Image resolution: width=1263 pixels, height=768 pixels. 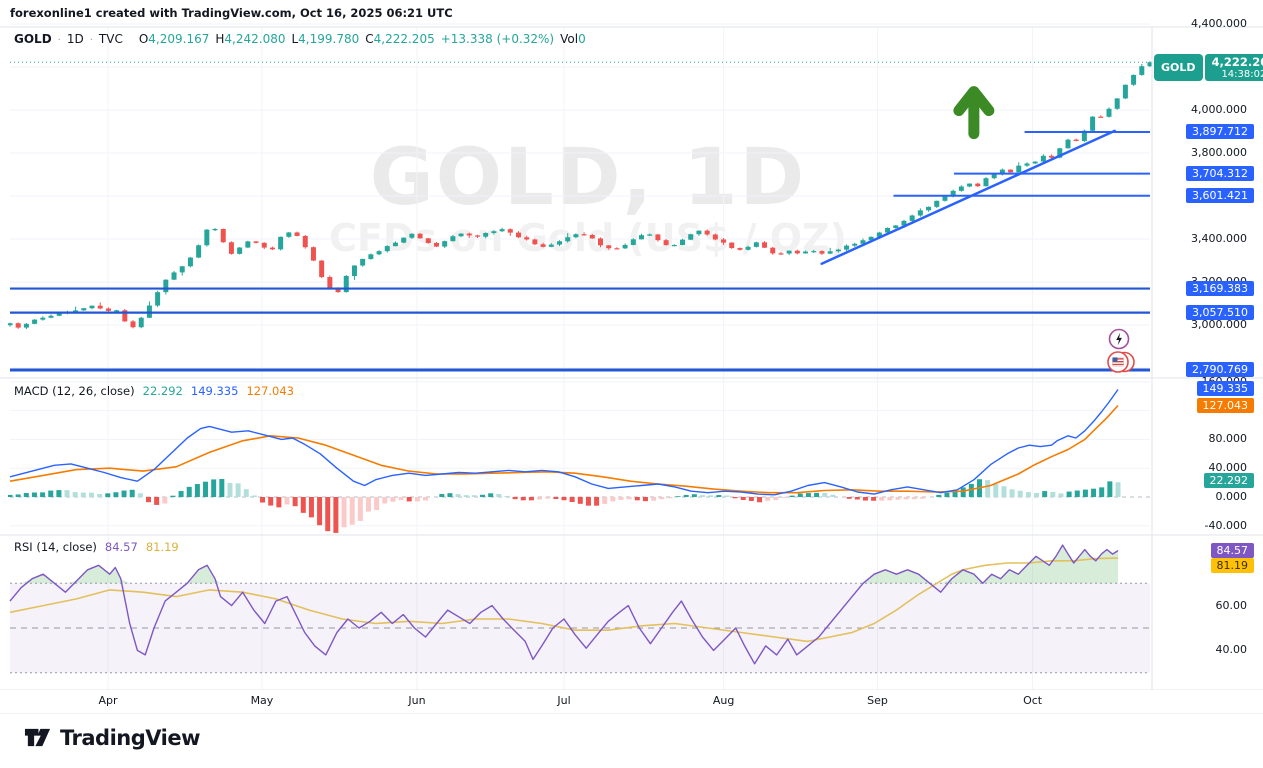 What do you see at coordinates (162, 391) in the screenshot?
I see `macd-hist-value: 22.292` at bounding box center [162, 391].